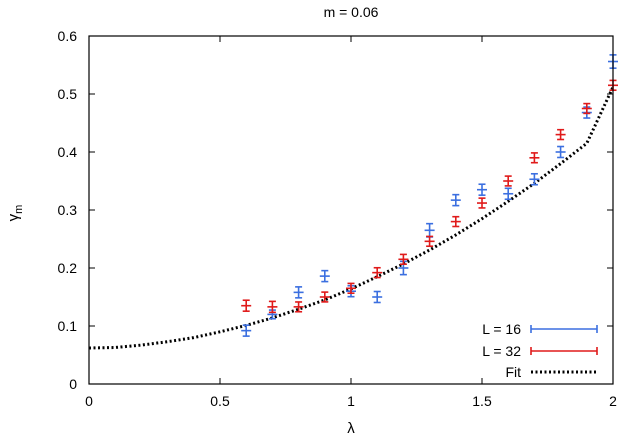 The image size is (622, 439). Describe the element at coordinates (220, 401) in the screenshot. I see `x-tick-label: 0.5` at that location.